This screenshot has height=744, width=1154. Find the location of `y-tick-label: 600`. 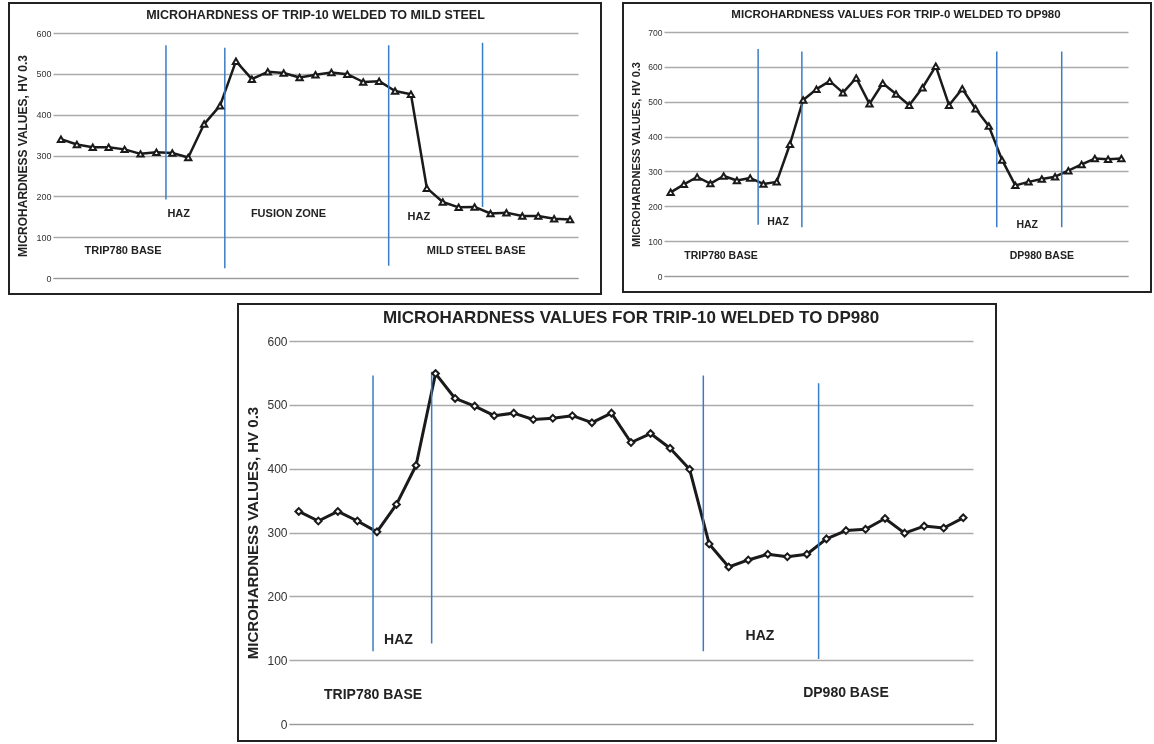

y-tick-label: 600 is located at coordinates (44, 33).